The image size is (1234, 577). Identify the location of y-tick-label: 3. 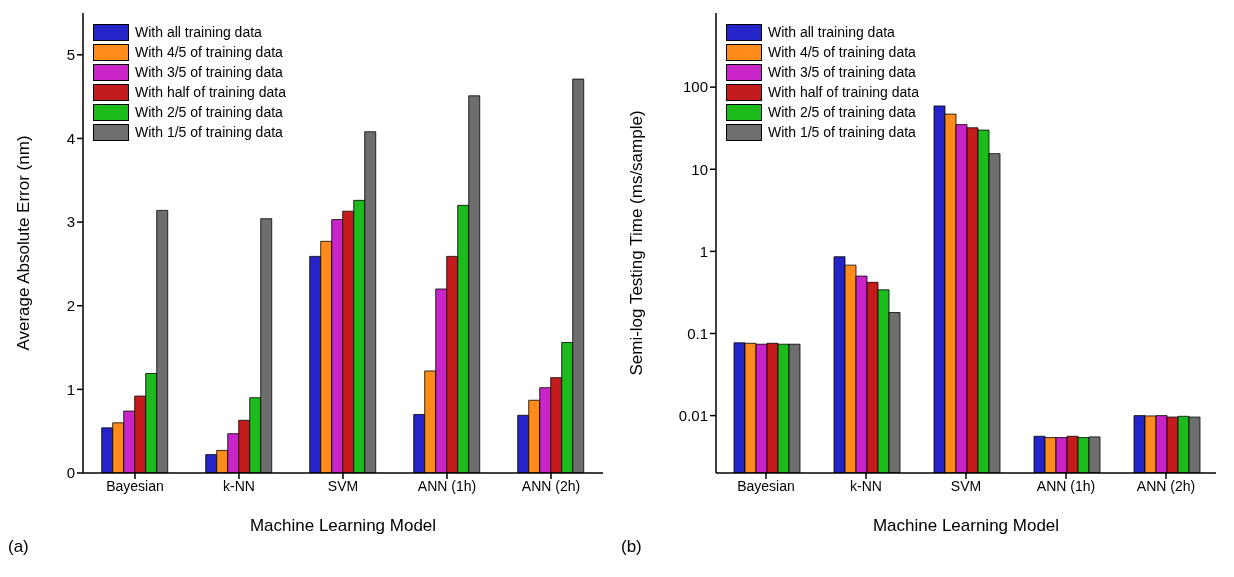
(70, 222).